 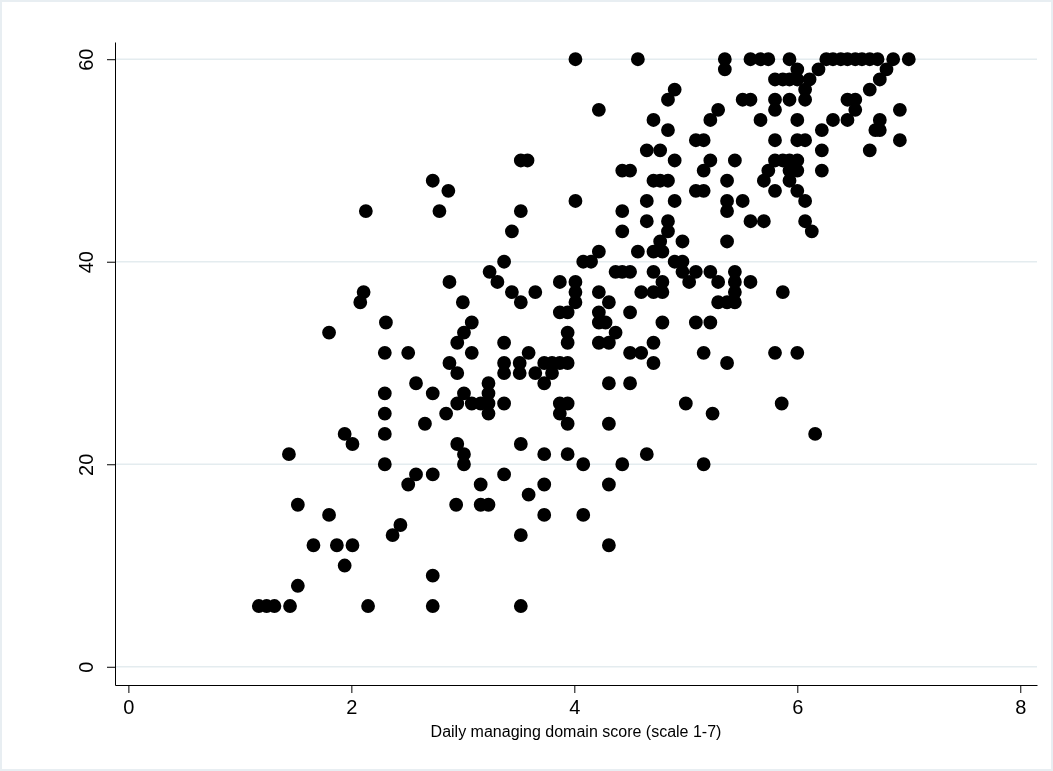 What do you see at coordinates (352, 707) in the screenshot?
I see `x-tick-label: 2` at bounding box center [352, 707].